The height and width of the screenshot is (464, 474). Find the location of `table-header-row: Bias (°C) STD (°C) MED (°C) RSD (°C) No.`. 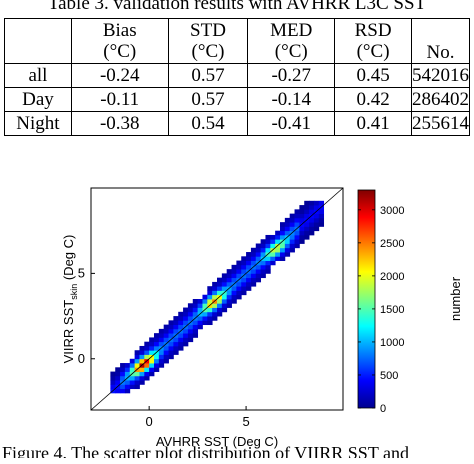

table-header-row: Bias (°C) STD (°C) MED (°C) RSD (°C) No. is located at coordinates (237, 41).